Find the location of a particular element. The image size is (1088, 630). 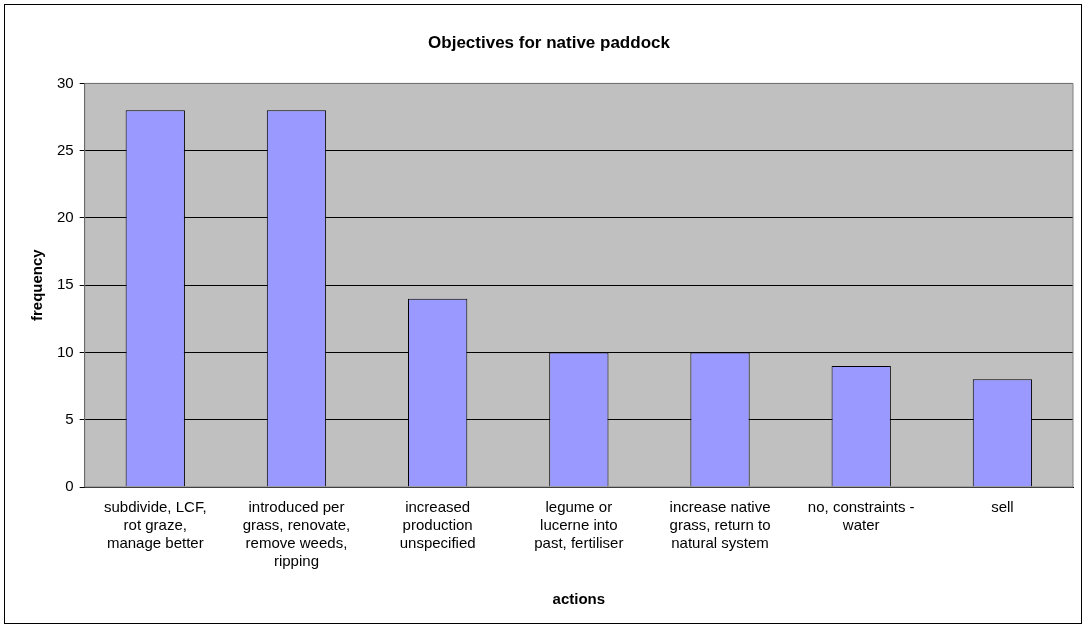

y-tick-label: 20 is located at coordinates (65, 217).